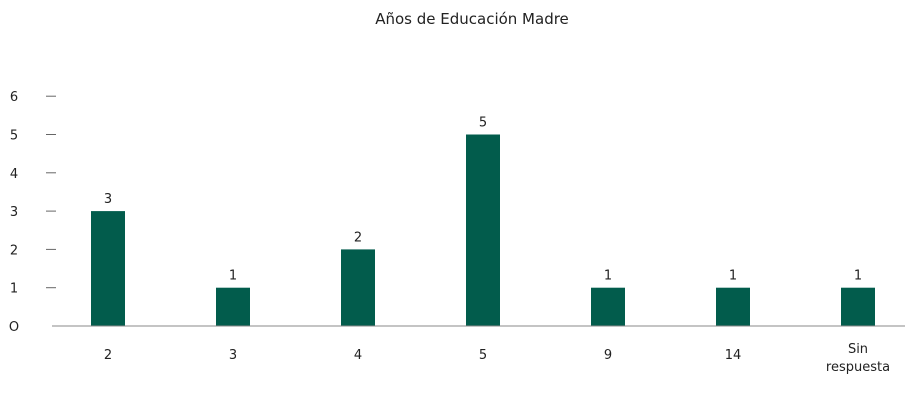  What do you see at coordinates (14, 212) in the screenshot?
I see `y-tick-label: 3` at bounding box center [14, 212].